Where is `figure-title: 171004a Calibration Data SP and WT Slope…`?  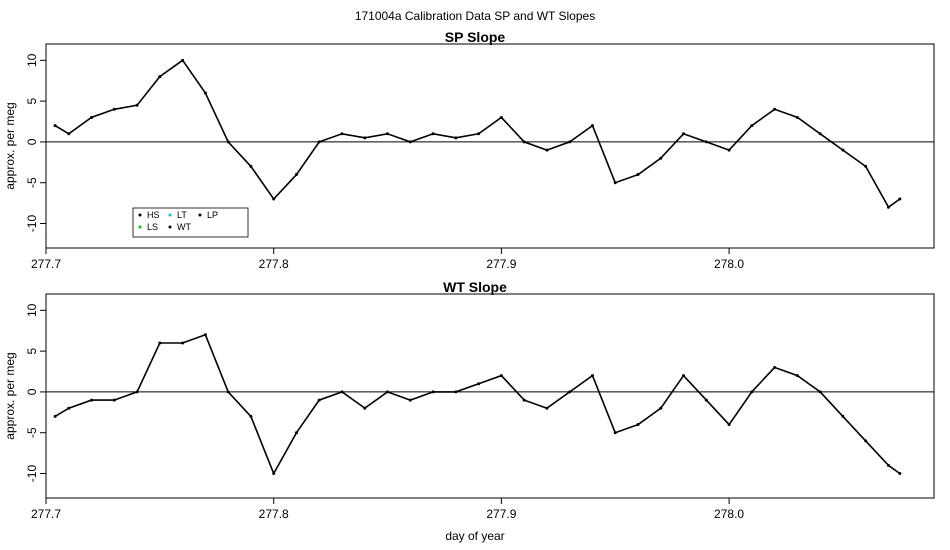
figure-title: 171004a Calibration Data SP and WT Slope… is located at coordinates (475, 16).